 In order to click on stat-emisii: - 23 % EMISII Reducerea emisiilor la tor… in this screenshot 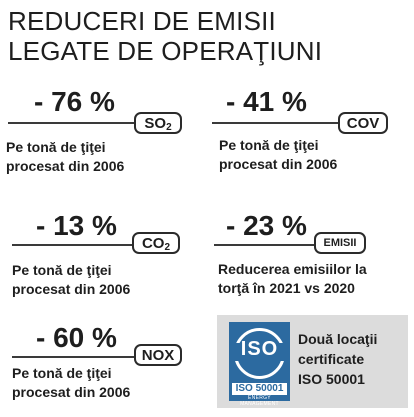, I will do `click(310, 260)`.